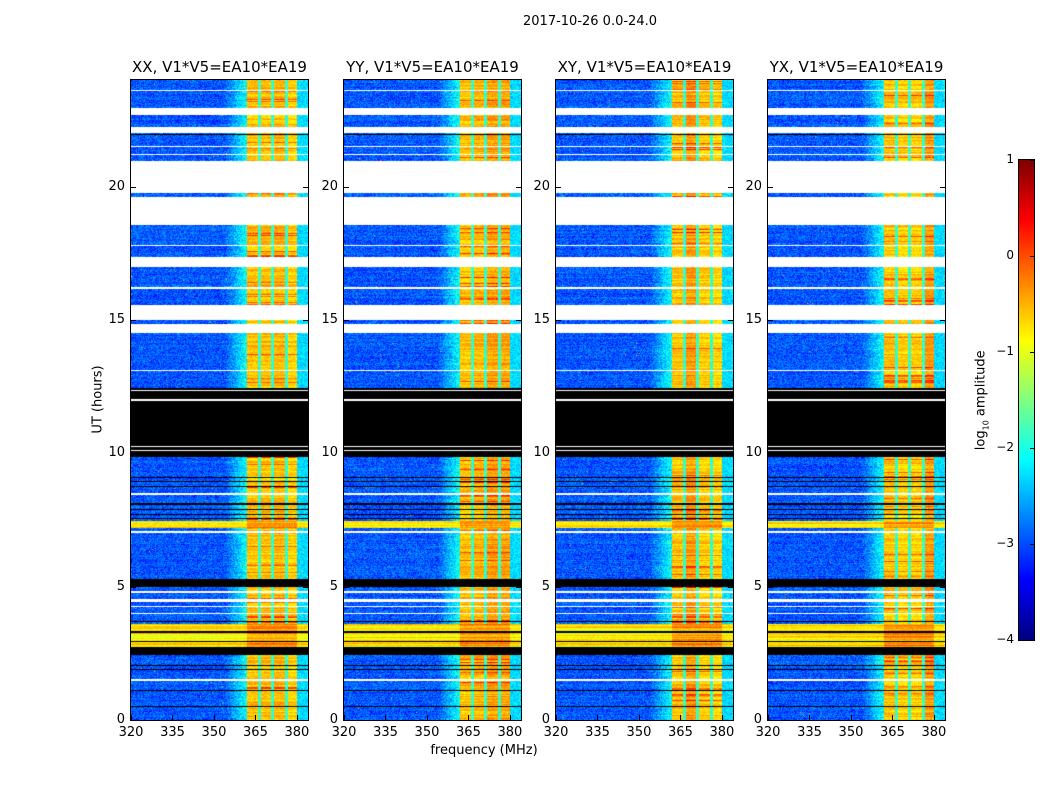 The height and width of the screenshot is (800, 1050). What do you see at coordinates (1005, 543) in the screenshot?
I see `colorbar-tick-label: −3` at bounding box center [1005, 543].